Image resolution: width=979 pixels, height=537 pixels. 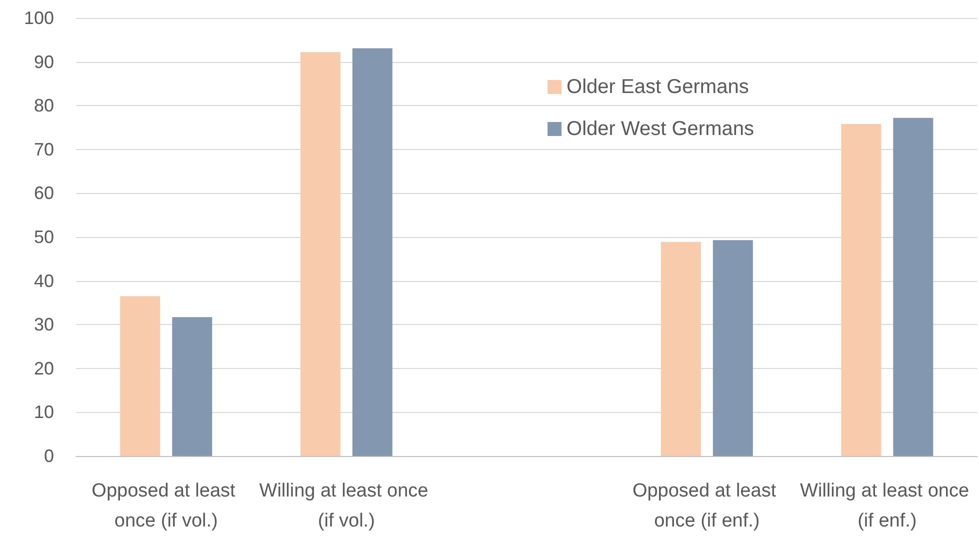 What do you see at coordinates (166, 506) in the screenshot?
I see `x-tick-label: Opposed at least once (if vol.)` at bounding box center [166, 506].